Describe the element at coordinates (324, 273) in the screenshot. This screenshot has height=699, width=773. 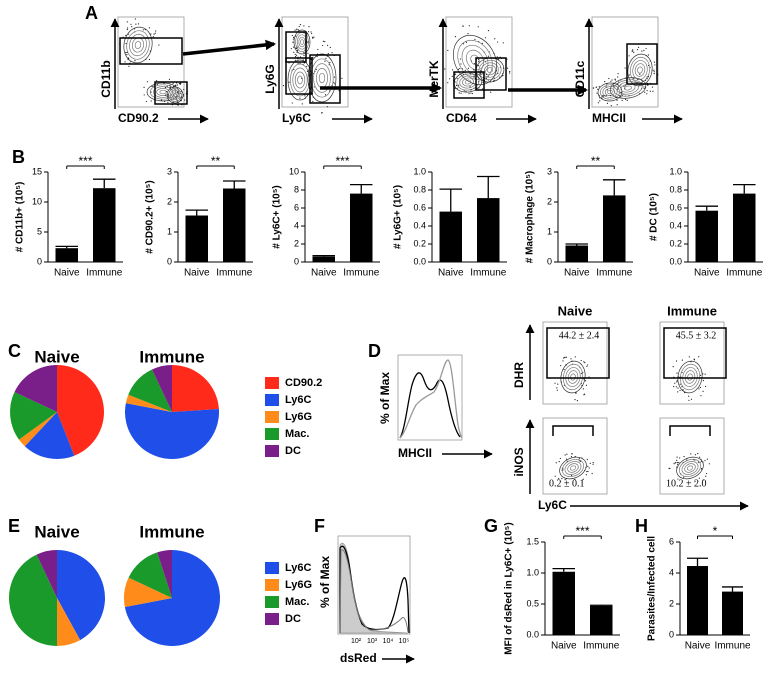
I see `x-tick-label: Naive` at that location.